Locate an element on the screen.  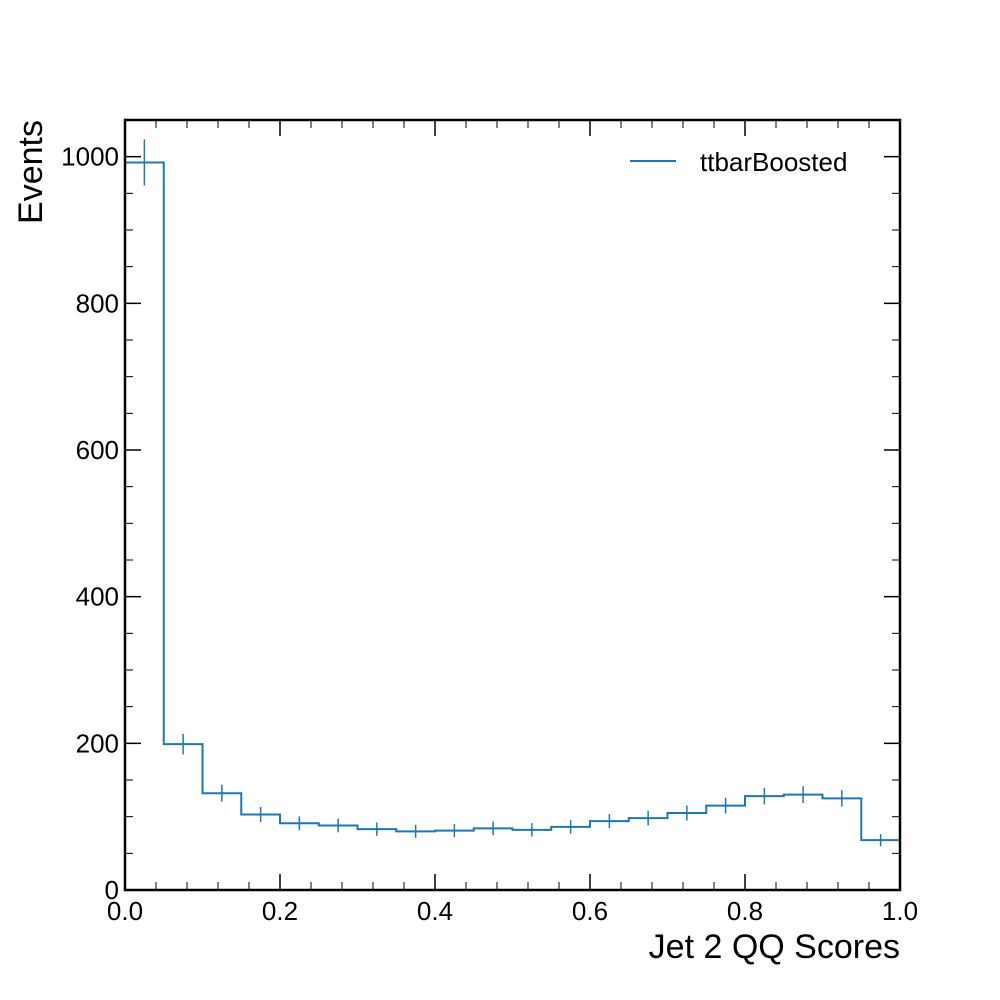
y-tick-label: 400 is located at coordinates (97, 597).